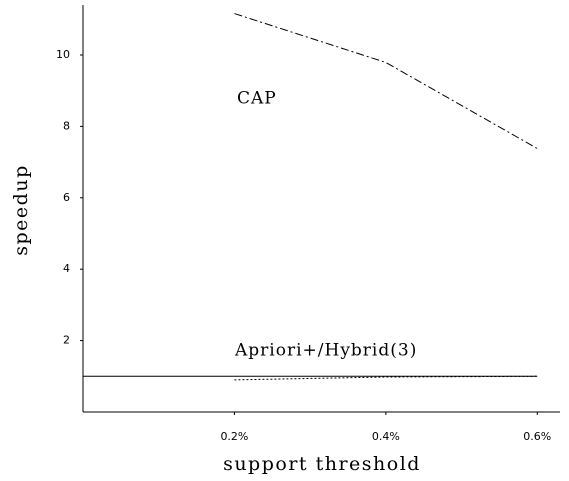 The image size is (569, 481). What do you see at coordinates (66, 125) in the screenshot?
I see `y-tick-label: 8` at bounding box center [66, 125].